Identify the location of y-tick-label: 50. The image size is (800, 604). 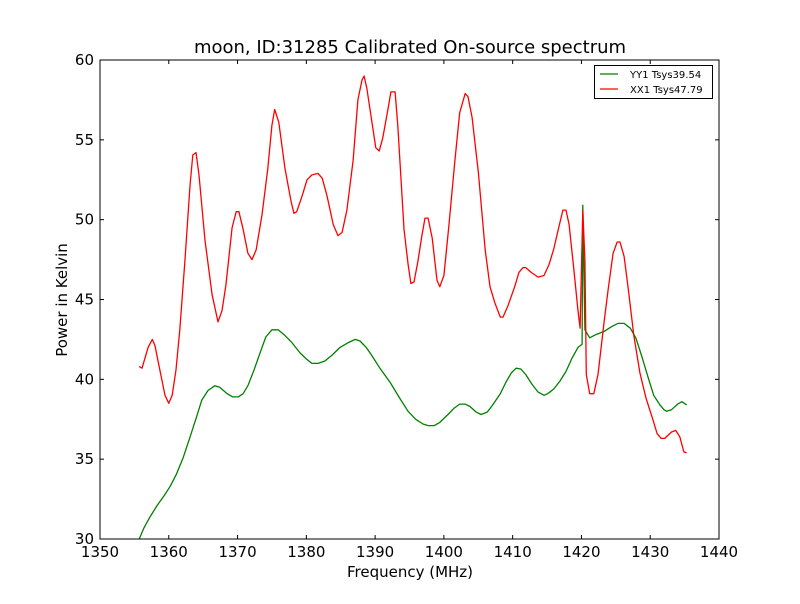
(84, 220).